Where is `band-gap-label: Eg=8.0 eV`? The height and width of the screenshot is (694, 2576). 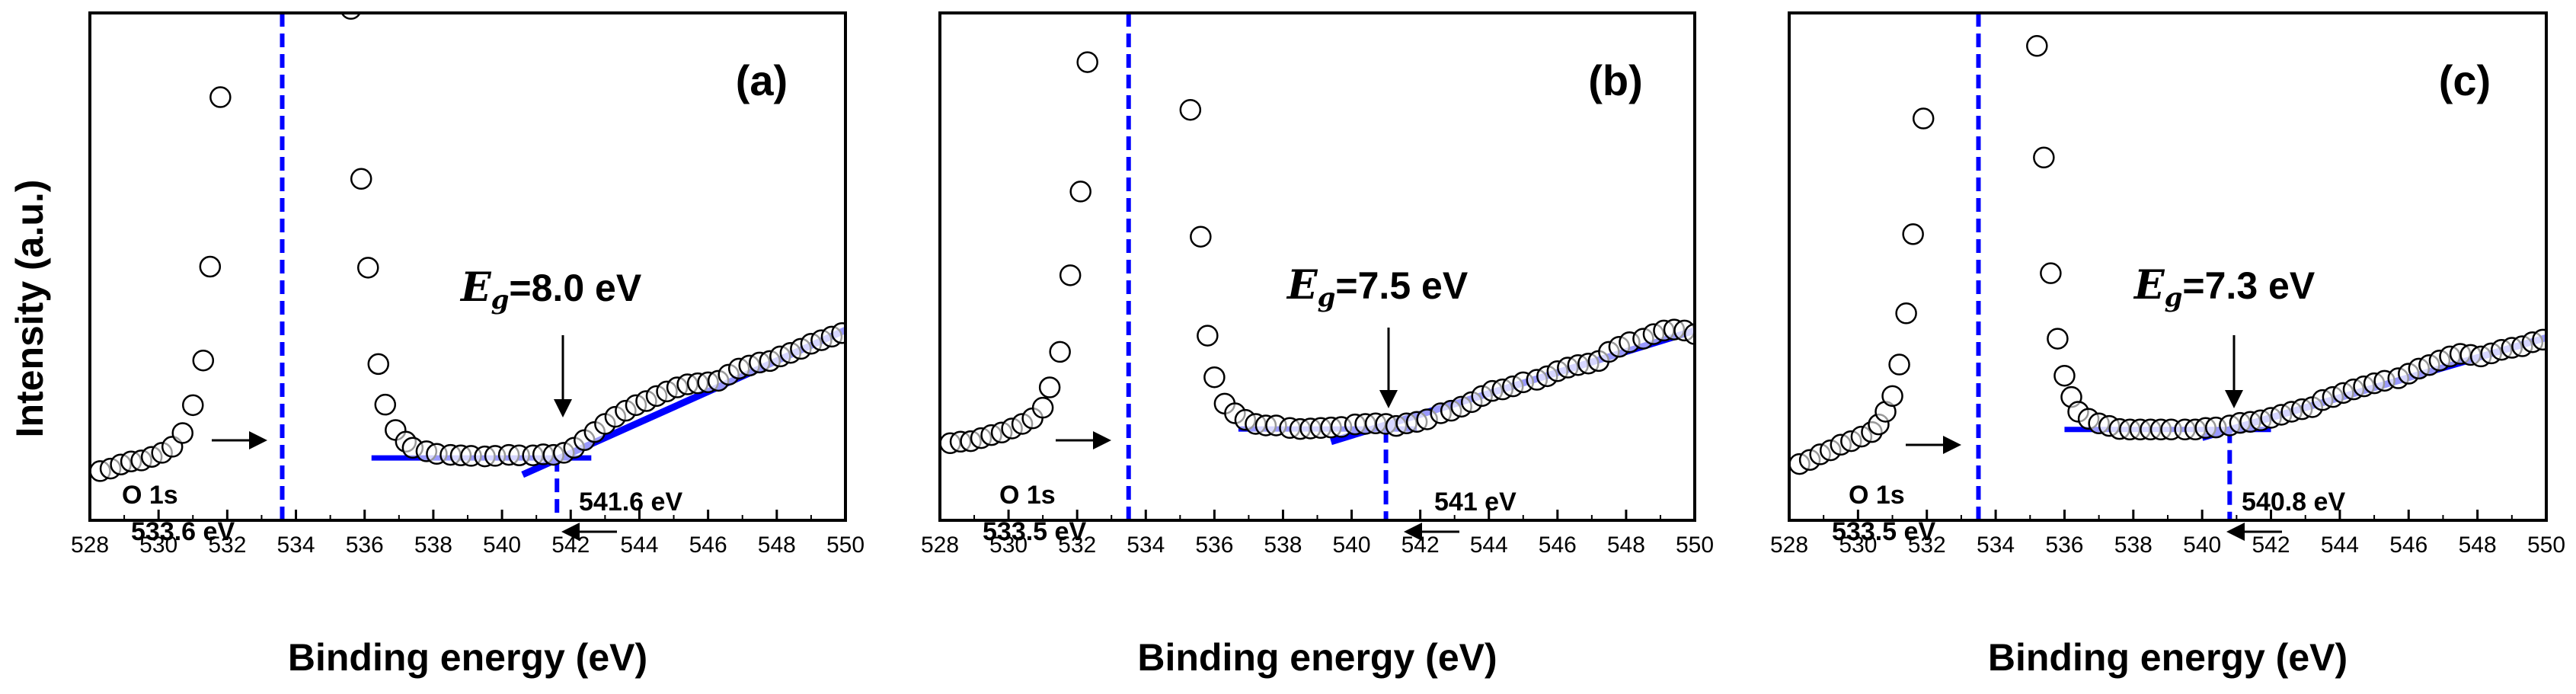
band-gap-label: Eg=8.0 eV is located at coordinates (550, 289).